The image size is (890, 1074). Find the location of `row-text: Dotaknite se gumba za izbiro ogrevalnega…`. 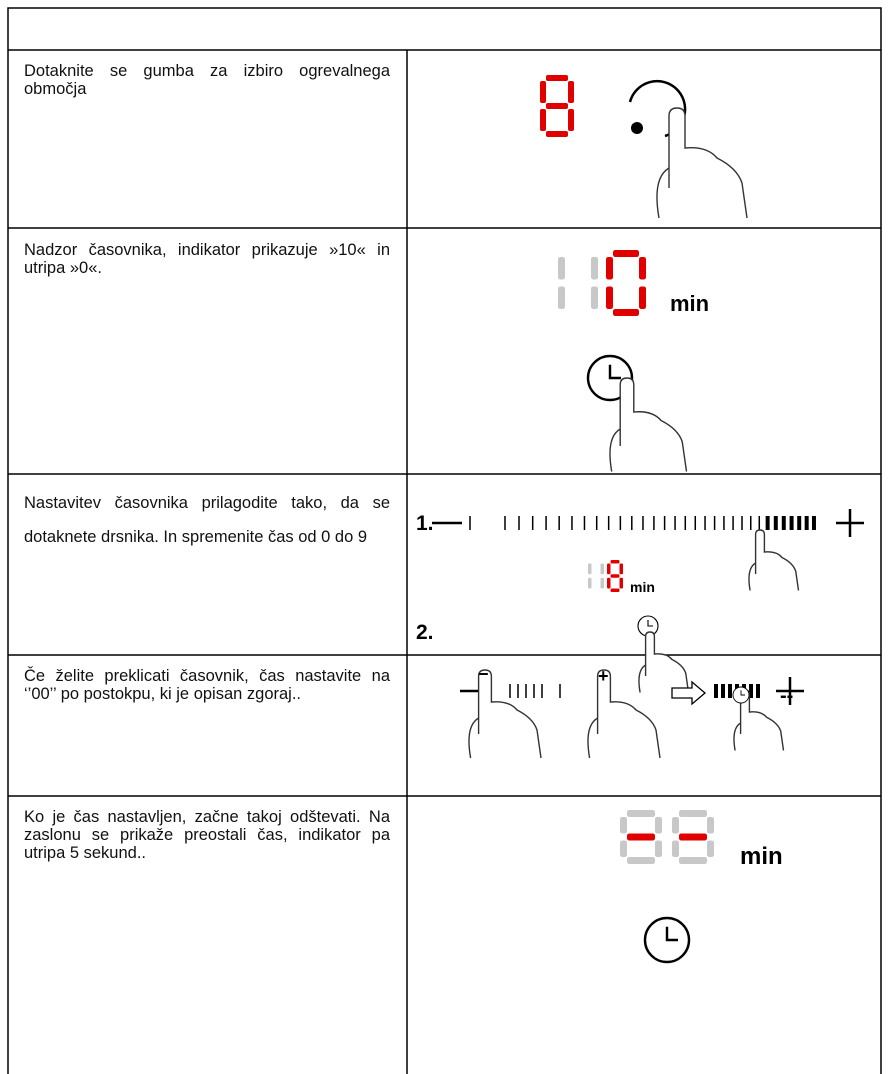

row-text: Dotaknite se gumba za izbiro ogrevalnega… is located at coordinates (207, 80).